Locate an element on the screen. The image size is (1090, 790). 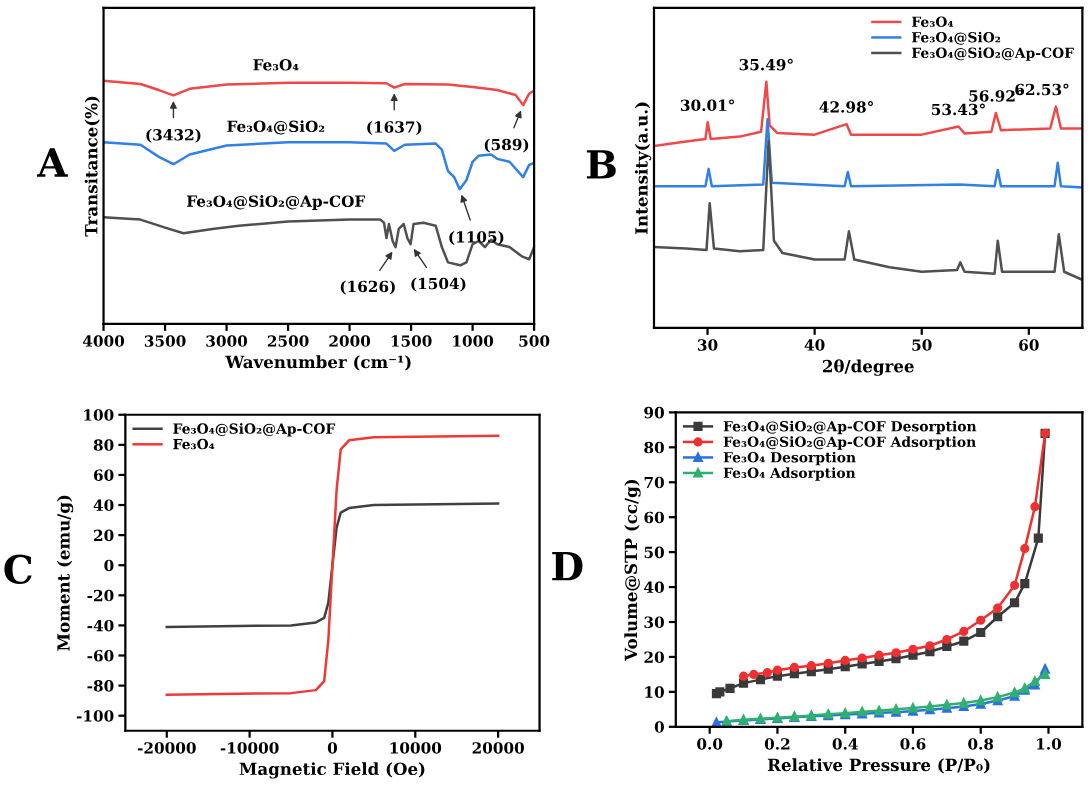
text: D is located at coordinates (567, 566).